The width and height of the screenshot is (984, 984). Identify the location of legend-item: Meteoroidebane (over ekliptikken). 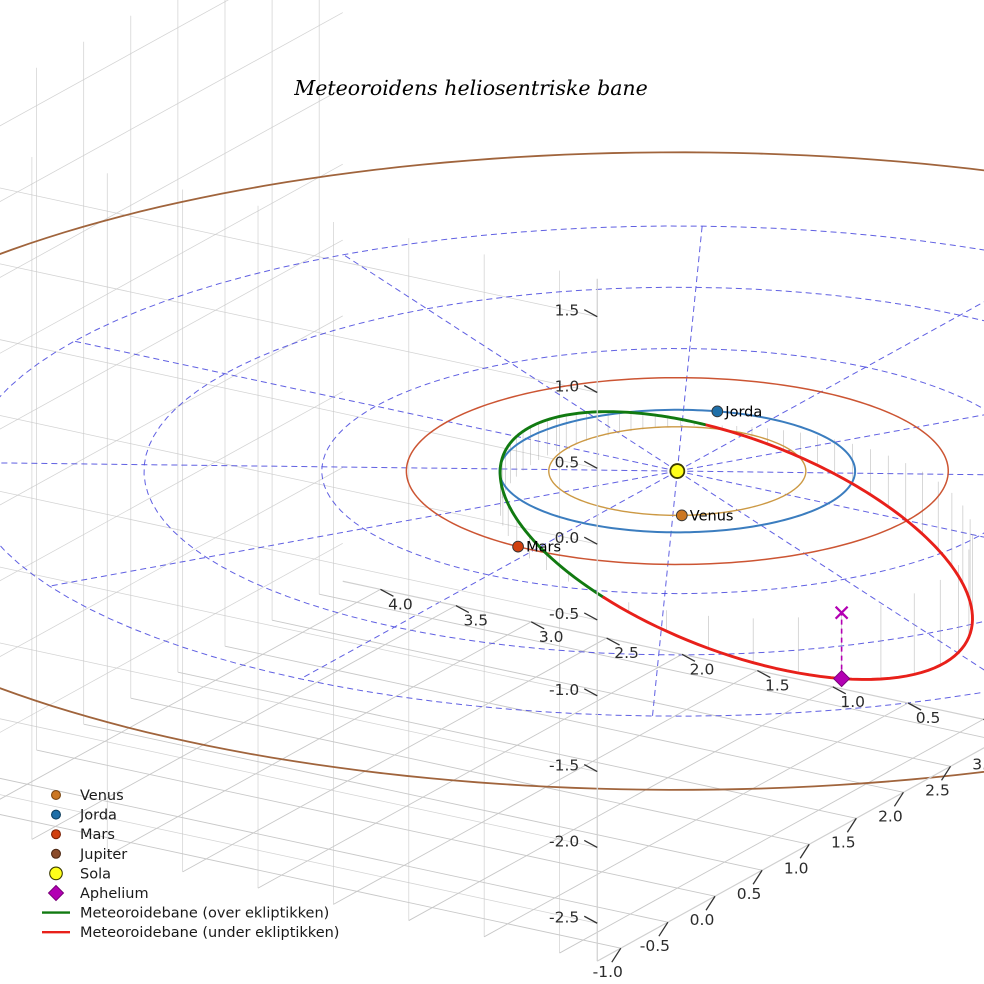
(185, 914).